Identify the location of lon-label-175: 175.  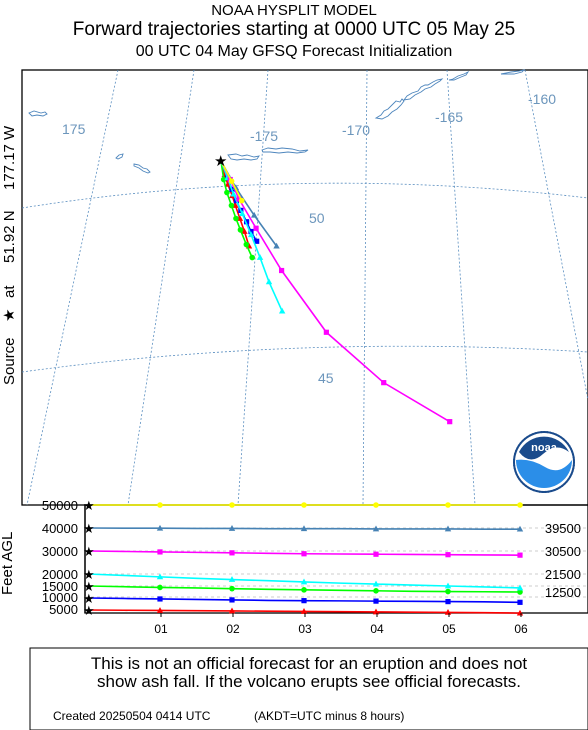
(74, 129).